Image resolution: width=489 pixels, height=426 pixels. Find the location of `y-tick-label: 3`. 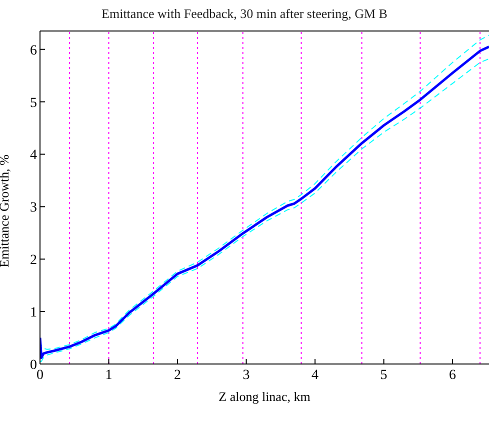

y-tick-label: 3 is located at coordinates (33, 208).